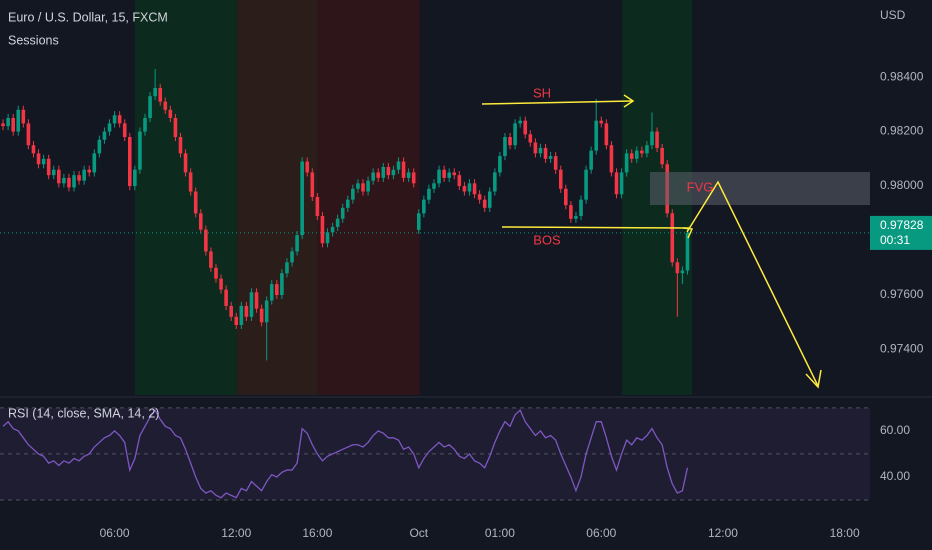 The width and height of the screenshot is (932, 550). Describe the element at coordinates (901, 232) in the screenshot. I see `last-price-box` at that location.